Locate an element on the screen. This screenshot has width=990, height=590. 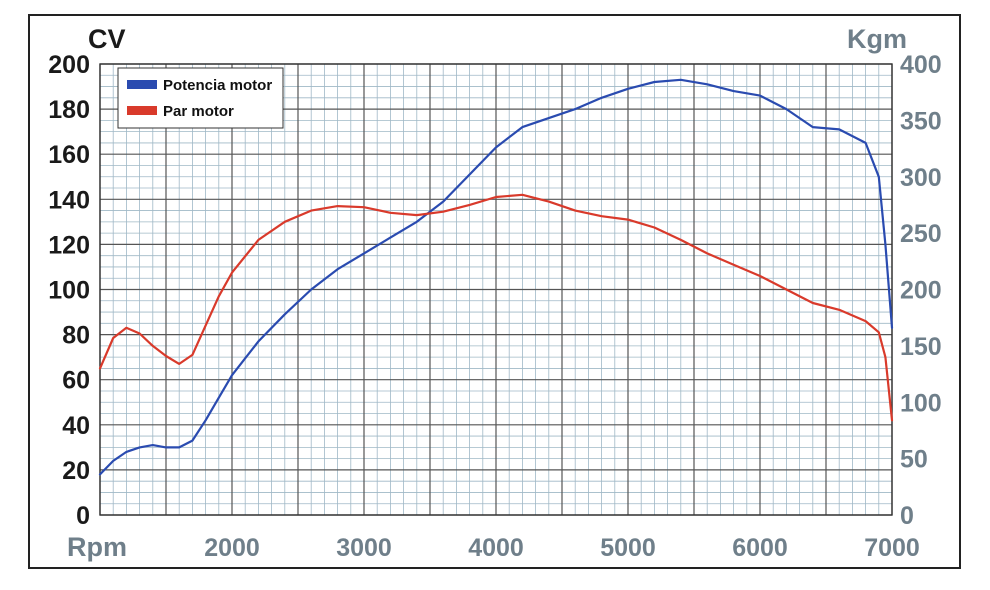
x-tick-label: 7000 is located at coordinates (892, 548).